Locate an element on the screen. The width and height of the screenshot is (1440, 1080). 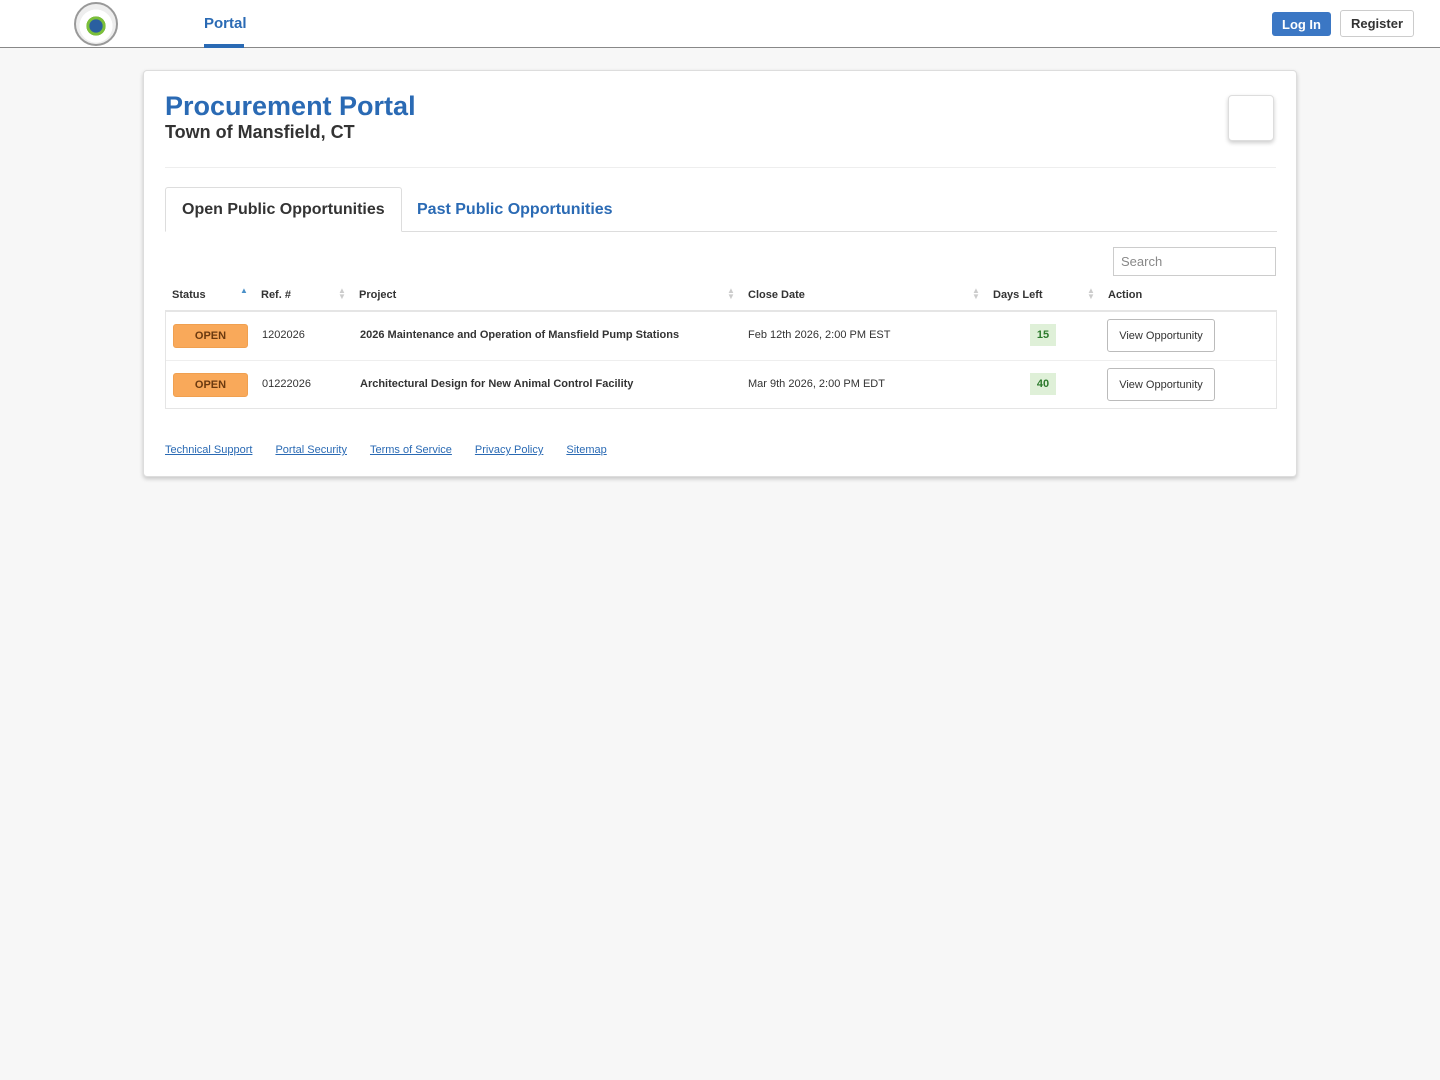
tab-open-opportunities: Open Public Opportunities is located at coordinates (283, 209).